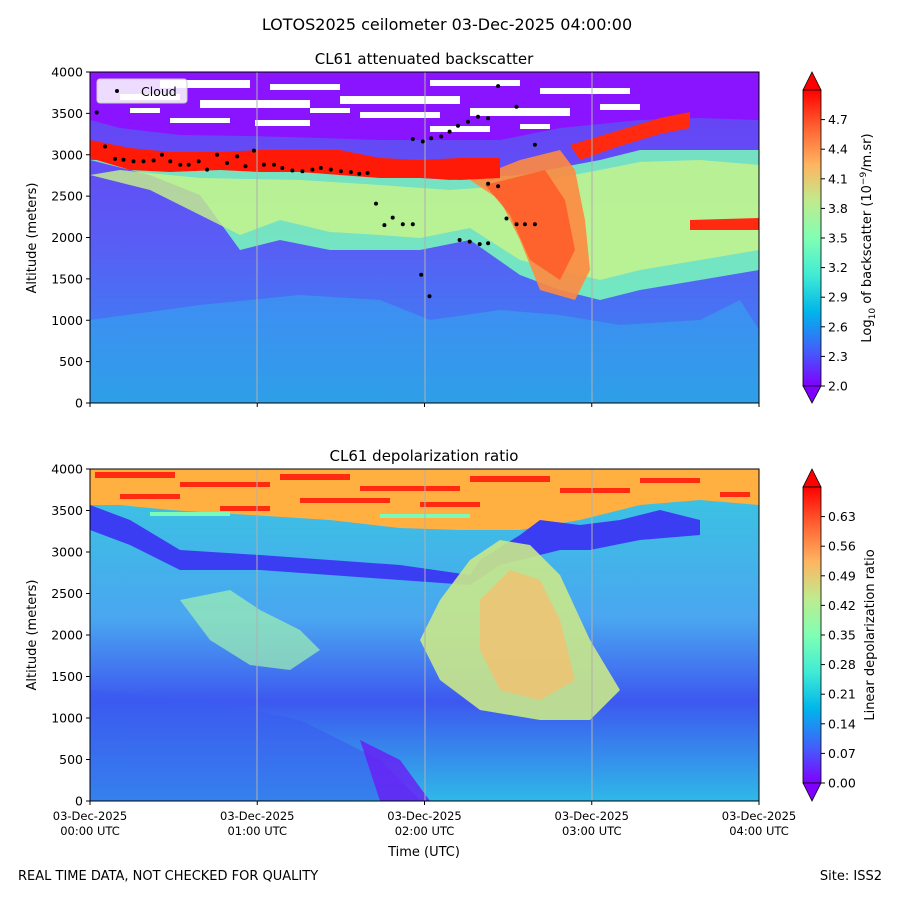 The image size is (900, 900). Describe the element at coordinates (838, 297) in the screenshot. I see `colorbar-tick-label: 2.9` at that location.